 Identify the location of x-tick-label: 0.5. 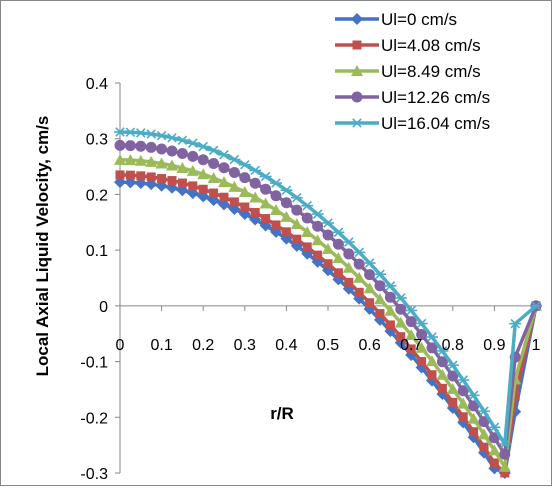
(328, 345).